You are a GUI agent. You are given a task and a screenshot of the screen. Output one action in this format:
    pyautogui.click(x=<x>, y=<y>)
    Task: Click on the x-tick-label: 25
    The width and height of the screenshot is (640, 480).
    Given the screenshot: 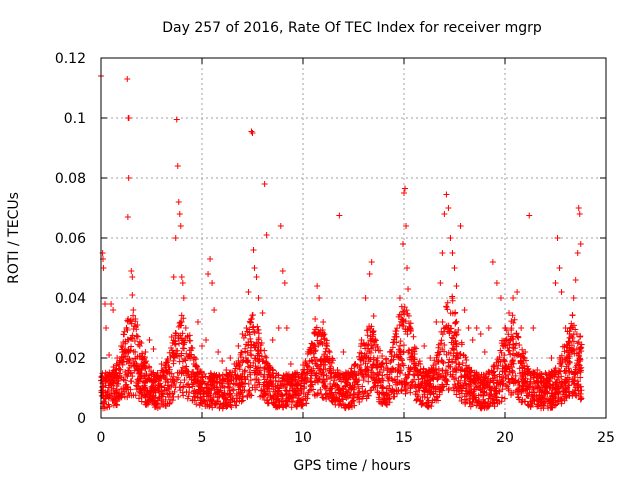 What is the action you would take?
    pyautogui.click(x=606, y=438)
    